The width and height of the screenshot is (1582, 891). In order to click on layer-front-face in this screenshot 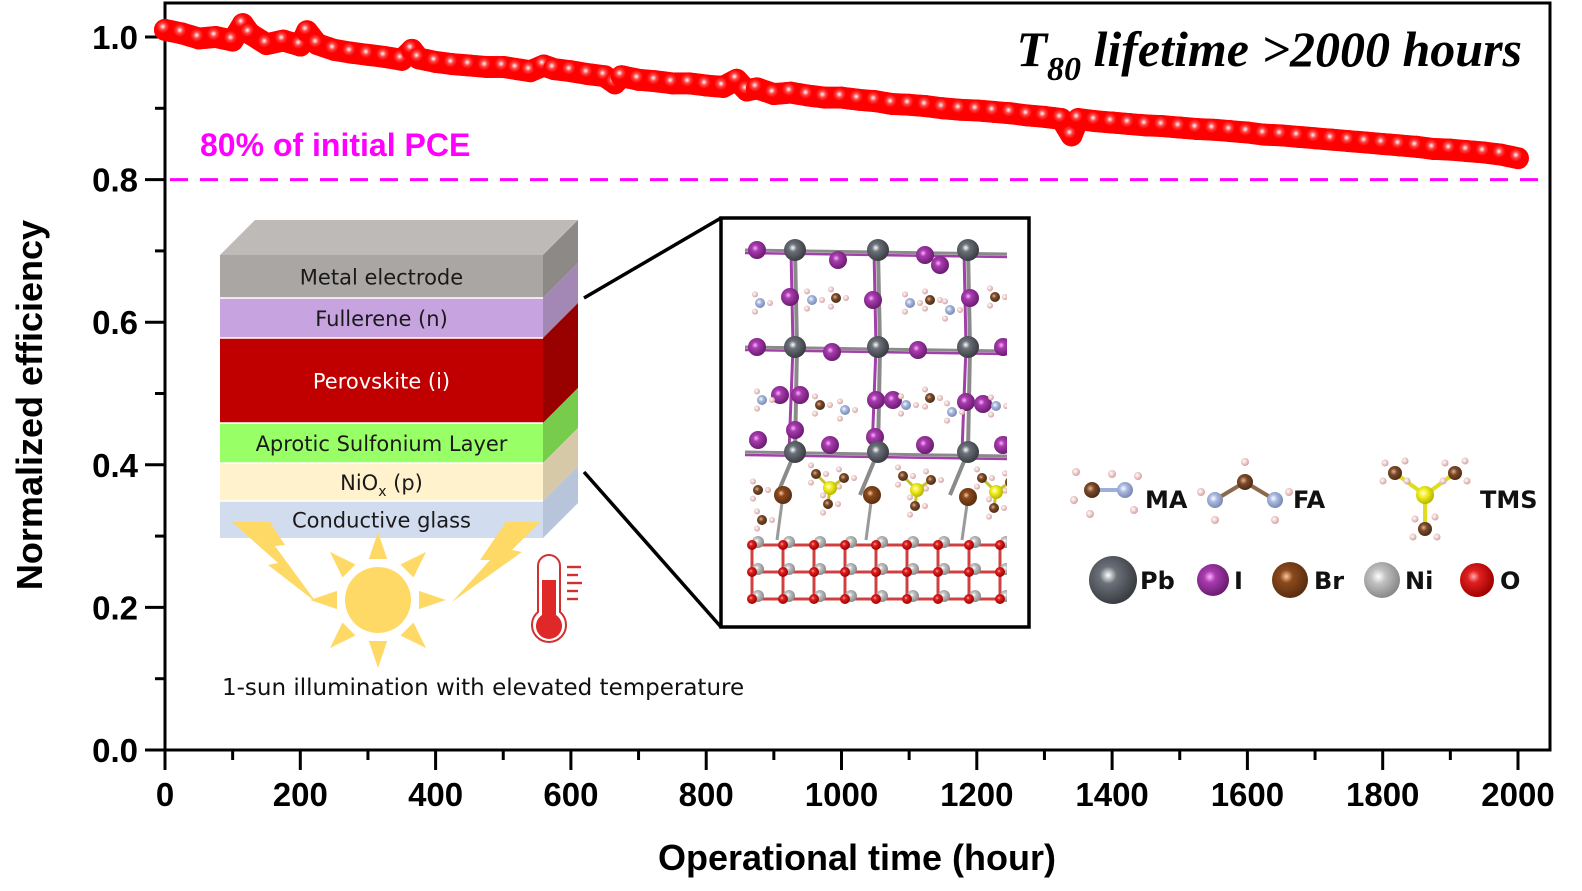, I will do `click(381, 443)`.